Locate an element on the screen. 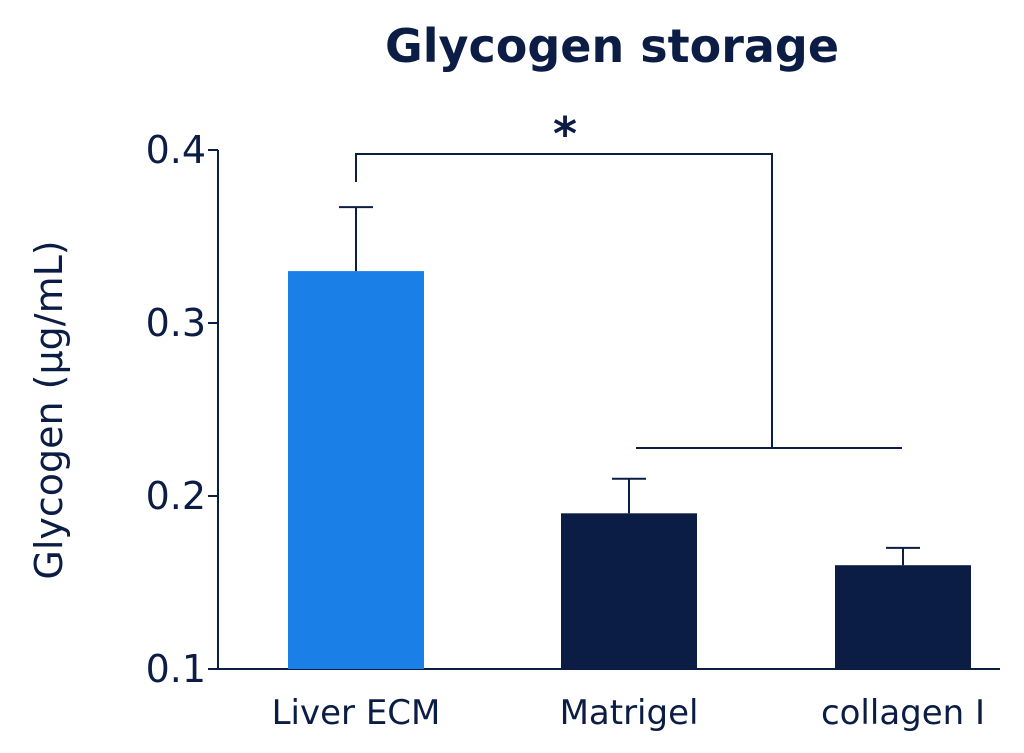  x-category-labels: Liver ECM Matrigel collagen I is located at coordinates (628, 713).